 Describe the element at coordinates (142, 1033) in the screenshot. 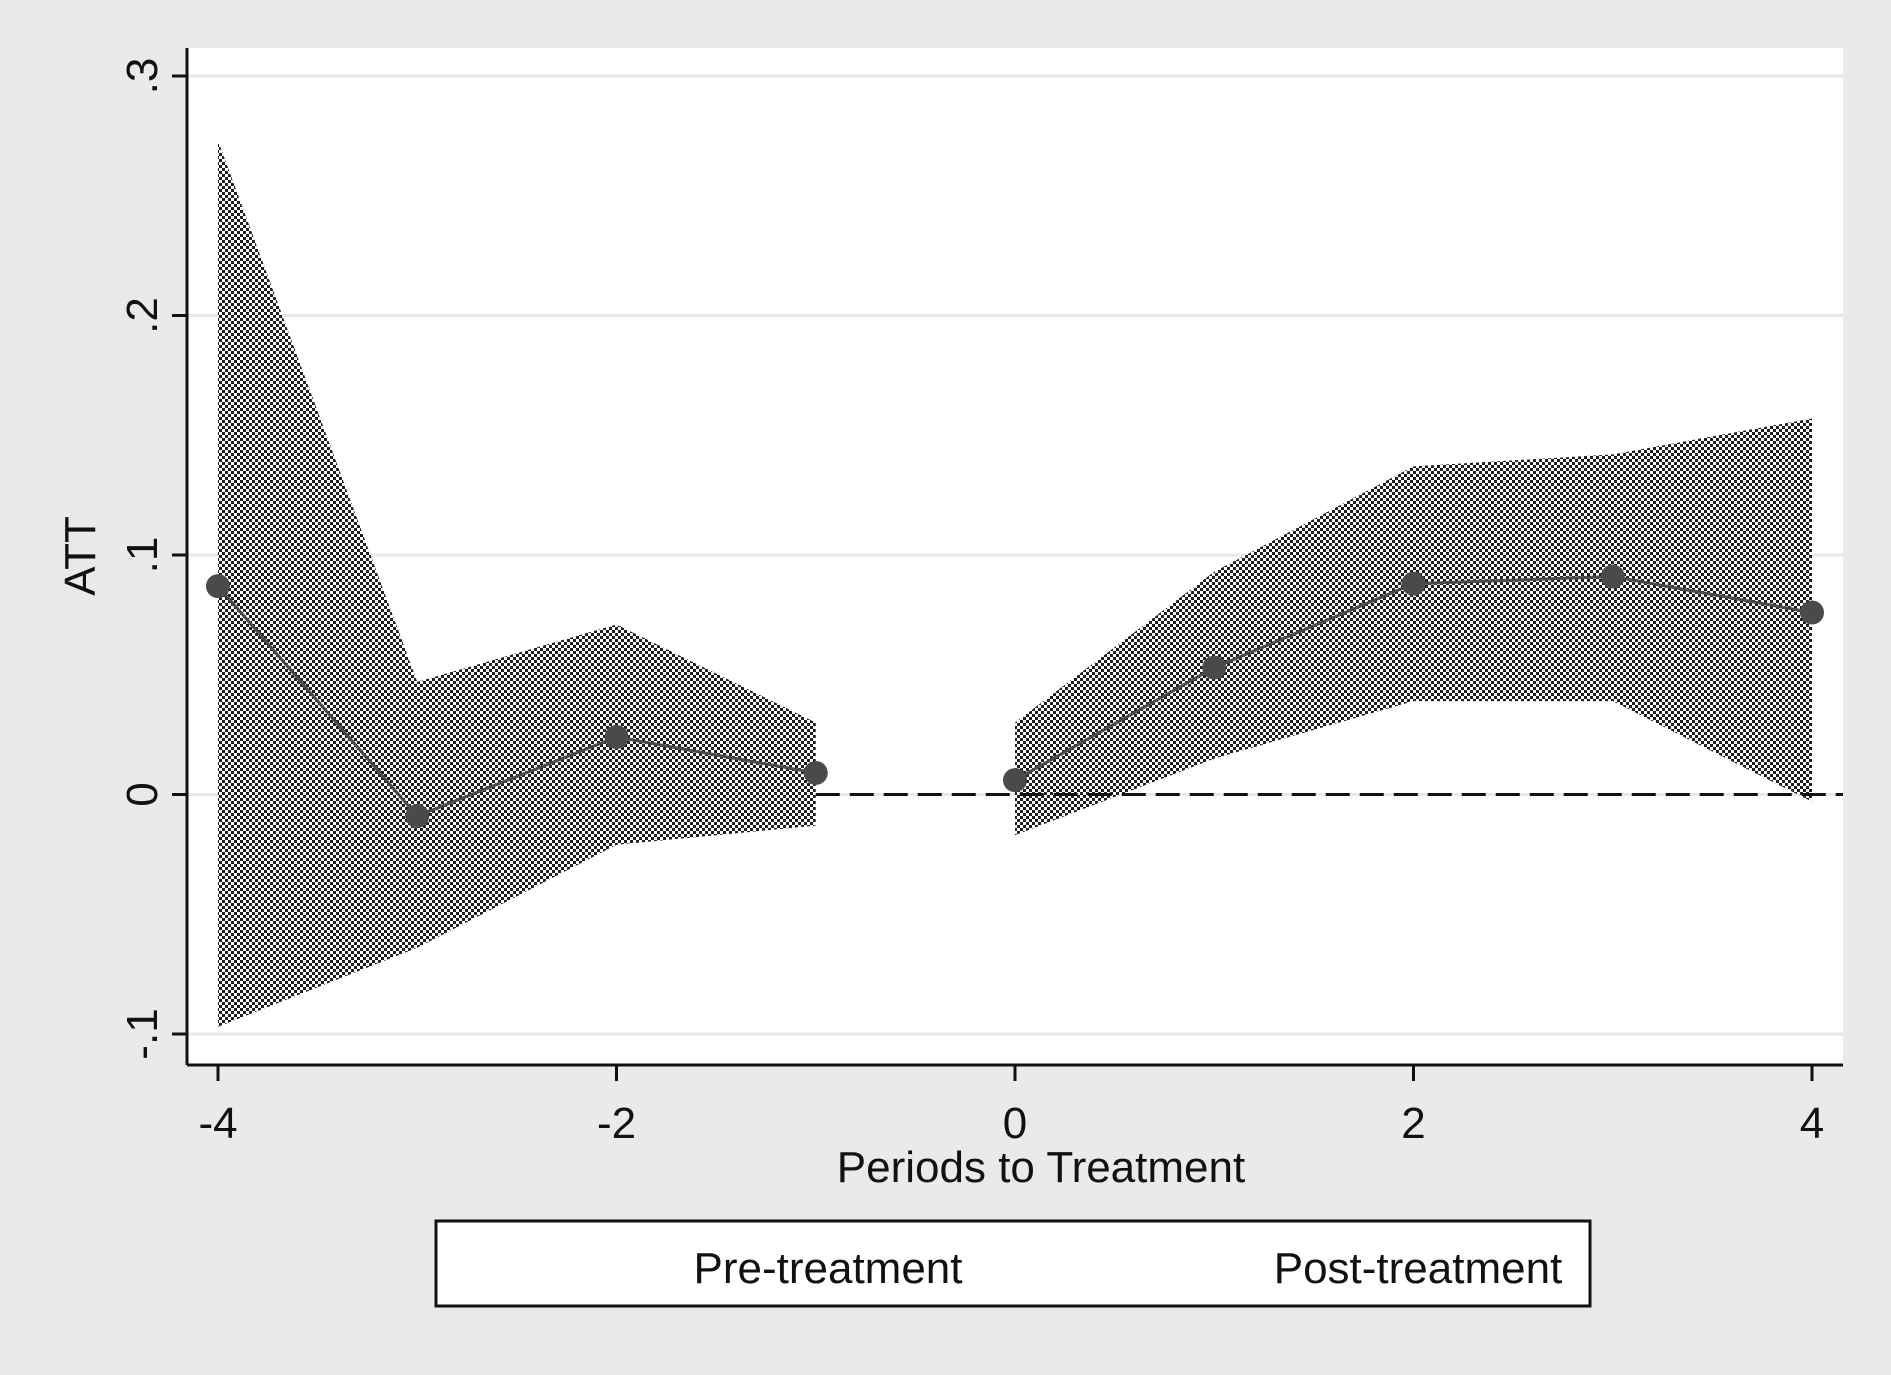

I see `y-tick-label-0: -.1` at that location.